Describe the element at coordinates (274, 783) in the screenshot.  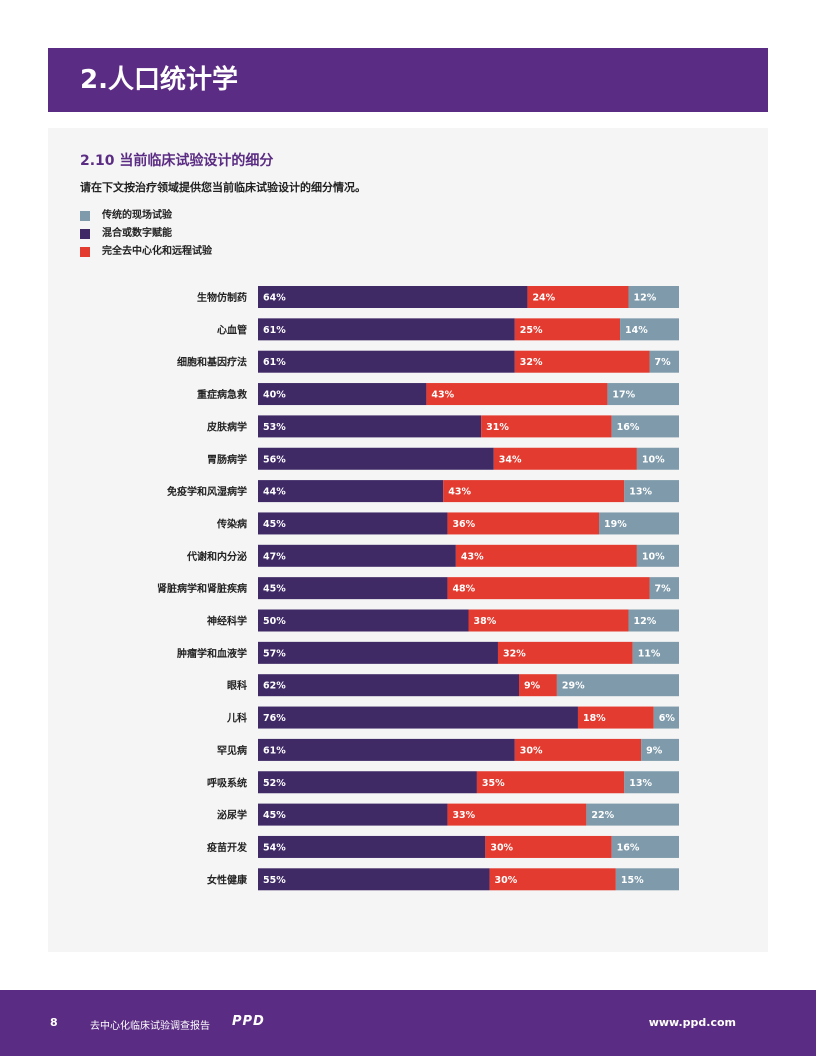
I see `data-label-hybrid: 52%` at that location.